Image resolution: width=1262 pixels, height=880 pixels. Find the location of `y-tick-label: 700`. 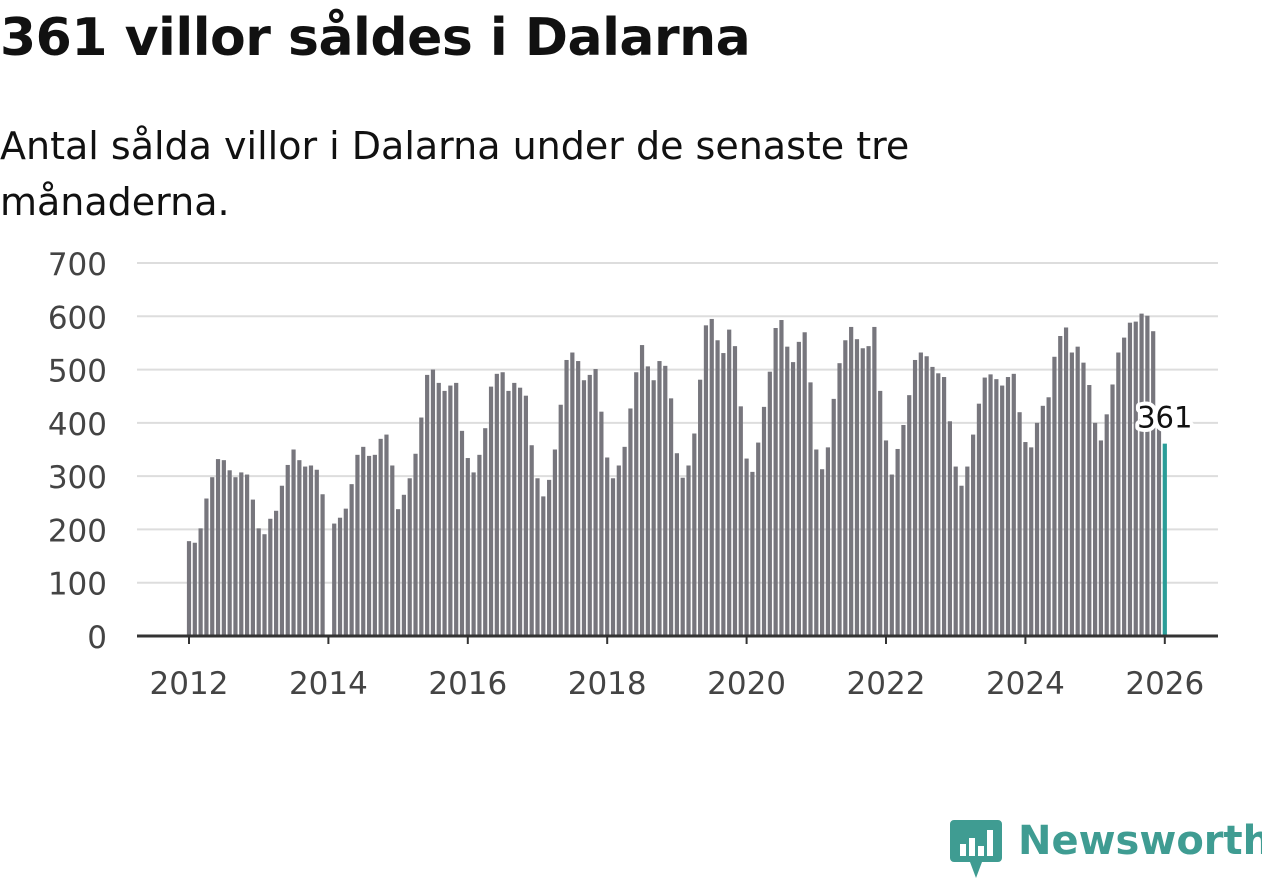

y-tick-label: 700 is located at coordinates (77, 265).